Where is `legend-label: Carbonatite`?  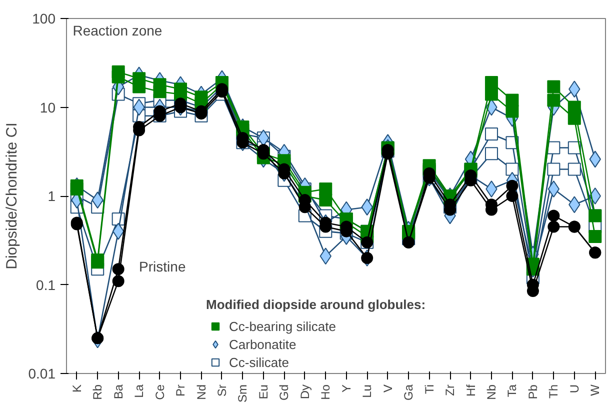 legend-label: Carbonatite is located at coordinates (262, 344).